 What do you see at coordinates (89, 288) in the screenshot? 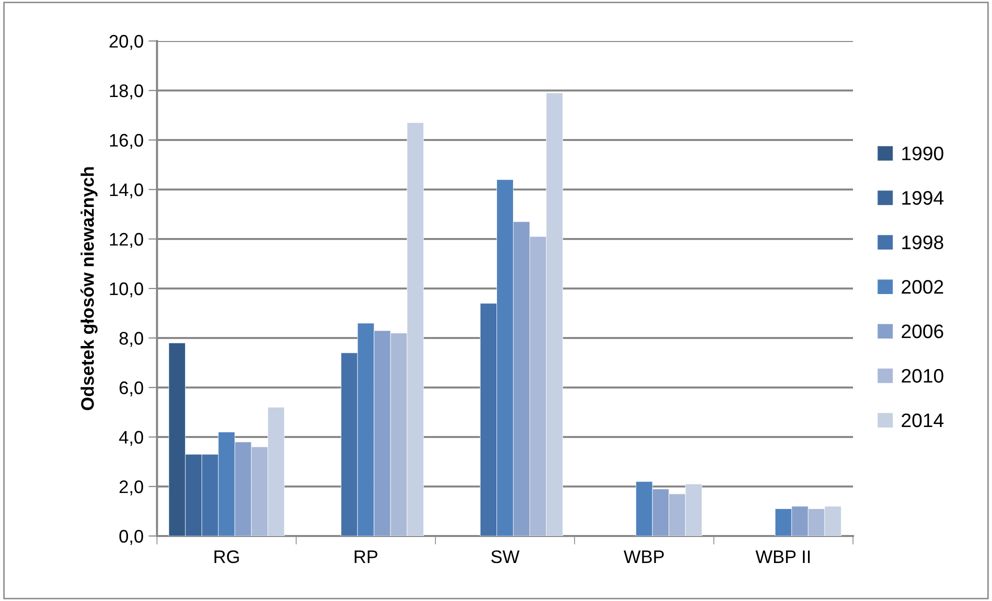
I see `y-axis-title: Odsetek głosów nieważnych` at bounding box center [89, 288].